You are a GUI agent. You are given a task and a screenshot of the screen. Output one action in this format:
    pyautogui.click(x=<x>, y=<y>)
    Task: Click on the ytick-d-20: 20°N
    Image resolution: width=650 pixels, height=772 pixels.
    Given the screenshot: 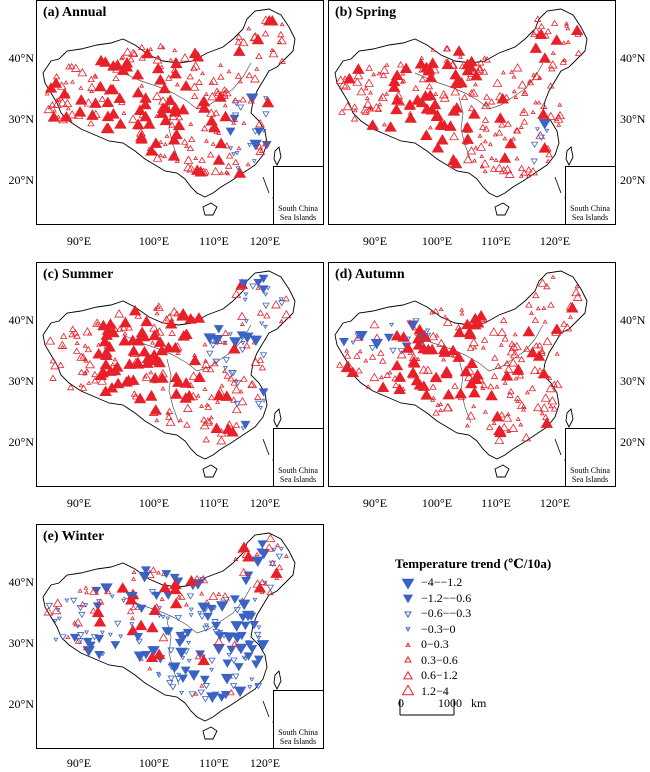 What is the action you would take?
    pyautogui.click(x=633, y=442)
    